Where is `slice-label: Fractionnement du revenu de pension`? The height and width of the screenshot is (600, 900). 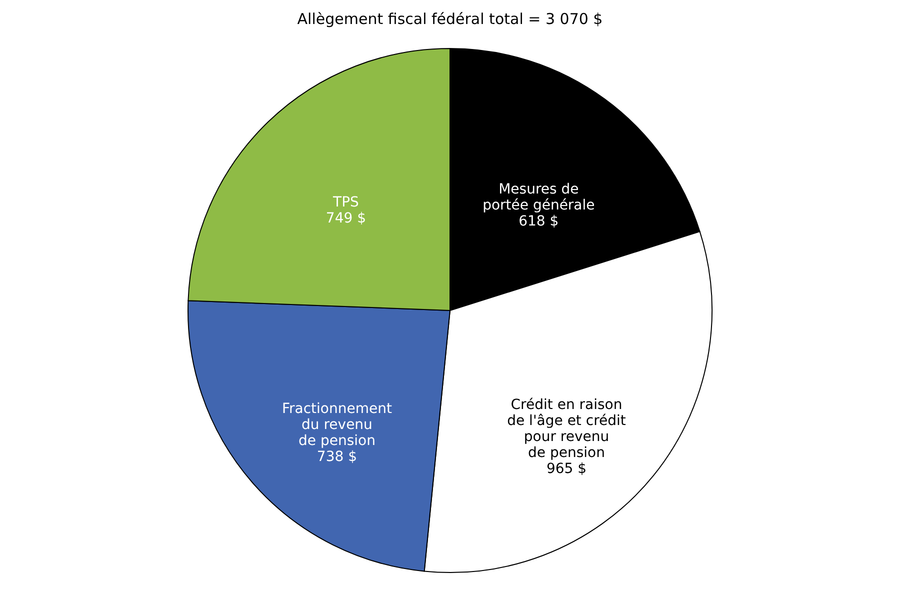
slice-label: Fractionnement du revenu de pension is located at coordinates (337, 425).